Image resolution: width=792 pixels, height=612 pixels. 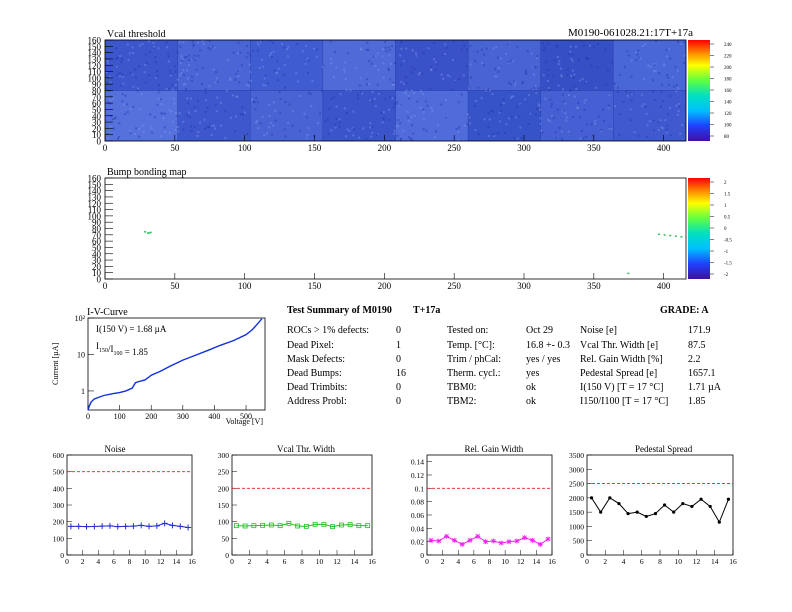 What do you see at coordinates (372, 561) in the screenshot?
I see `vcal-width-xtick-label: 16` at bounding box center [372, 561].